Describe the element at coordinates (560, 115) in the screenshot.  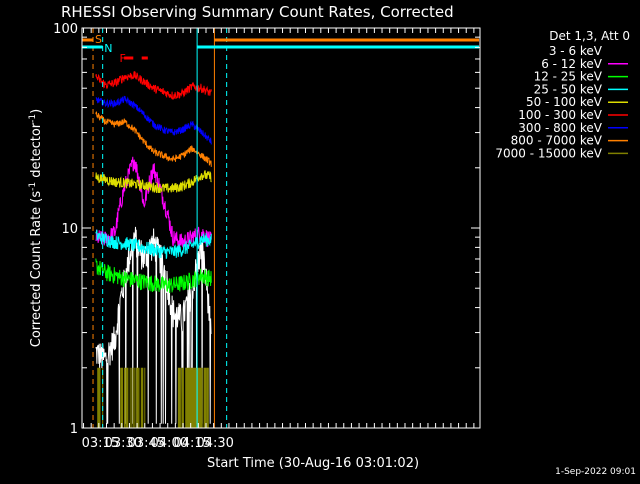
I see `legend-entry-label: 100 - 300 keV` at that location.